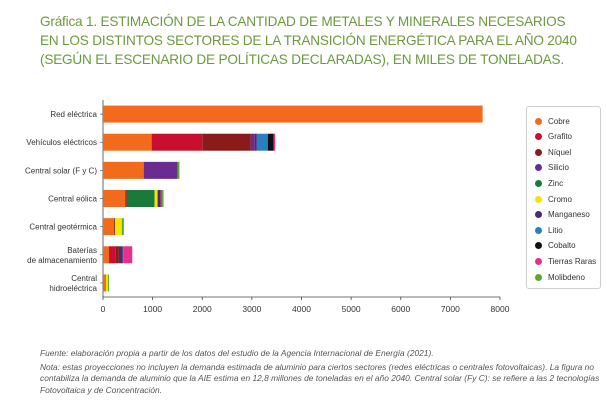 The image size is (607, 416). I want to click on legend-item: Níquel, so click(553, 152).